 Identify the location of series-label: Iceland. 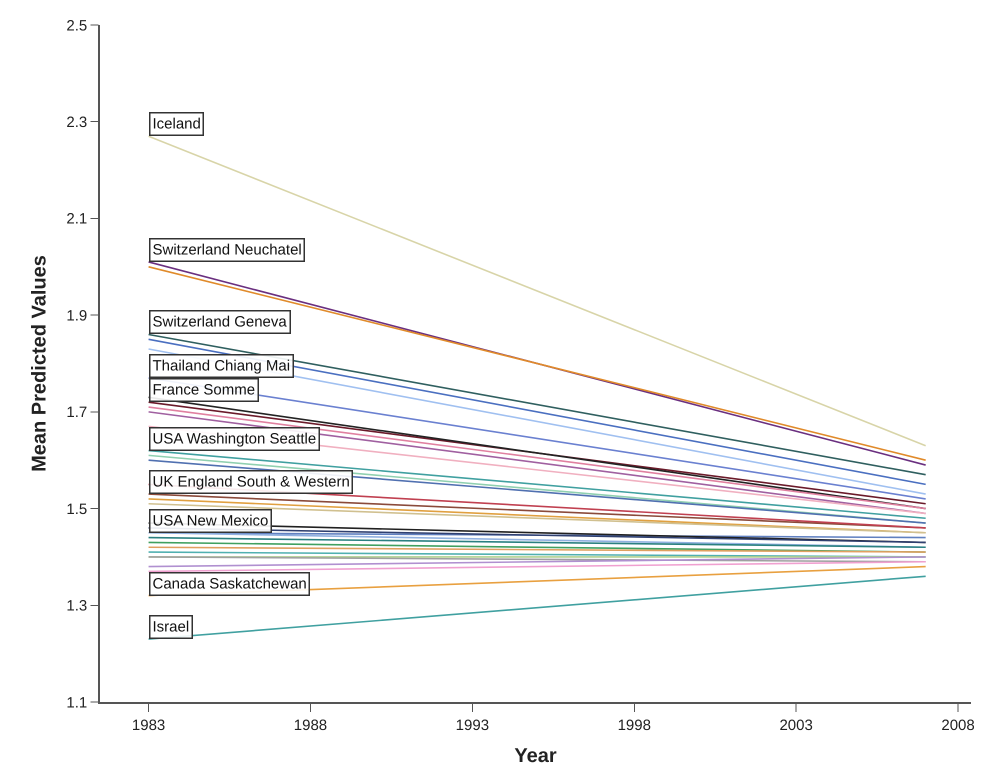
(176, 124).